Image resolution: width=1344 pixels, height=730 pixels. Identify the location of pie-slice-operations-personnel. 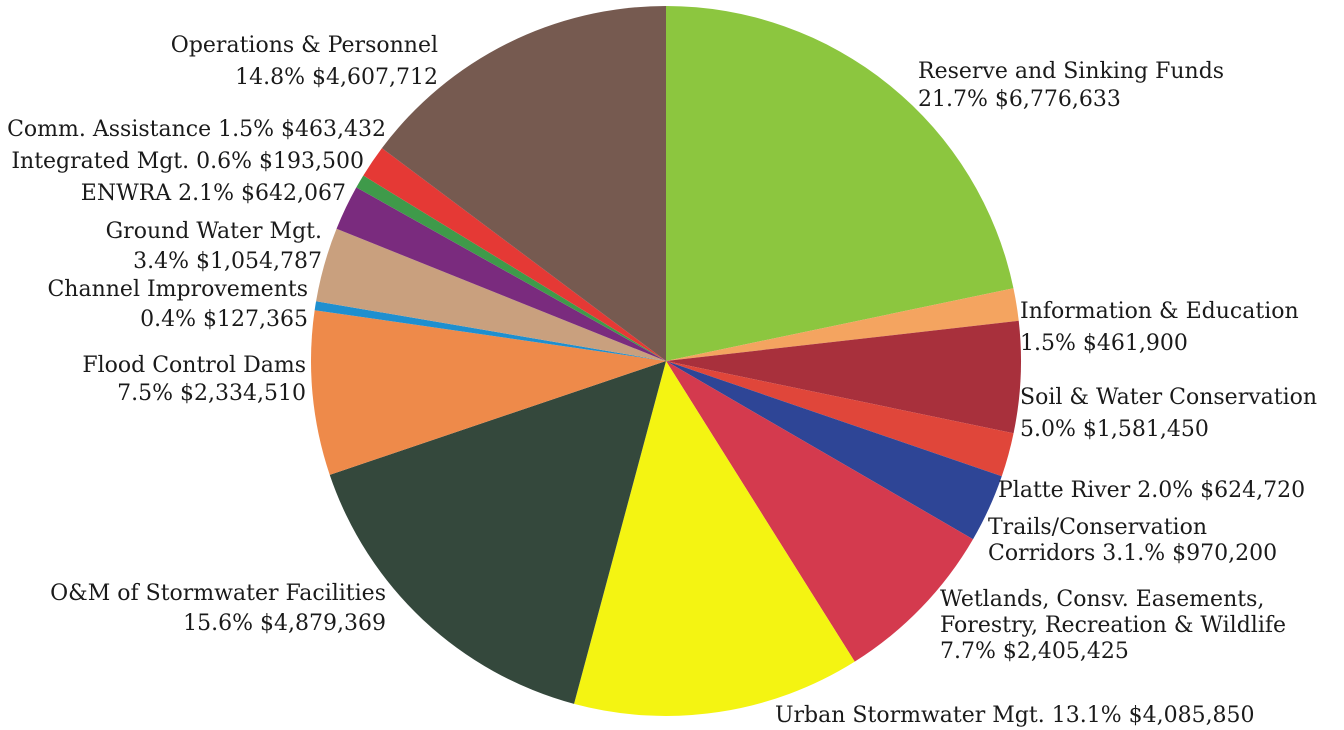
(523, 183).